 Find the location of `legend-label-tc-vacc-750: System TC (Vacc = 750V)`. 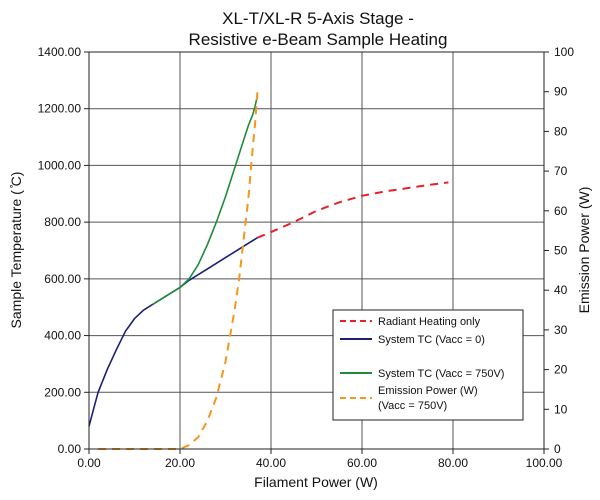

legend-label-tc-vacc-750: System TC (Vacc = 750V) is located at coordinates (441, 374).